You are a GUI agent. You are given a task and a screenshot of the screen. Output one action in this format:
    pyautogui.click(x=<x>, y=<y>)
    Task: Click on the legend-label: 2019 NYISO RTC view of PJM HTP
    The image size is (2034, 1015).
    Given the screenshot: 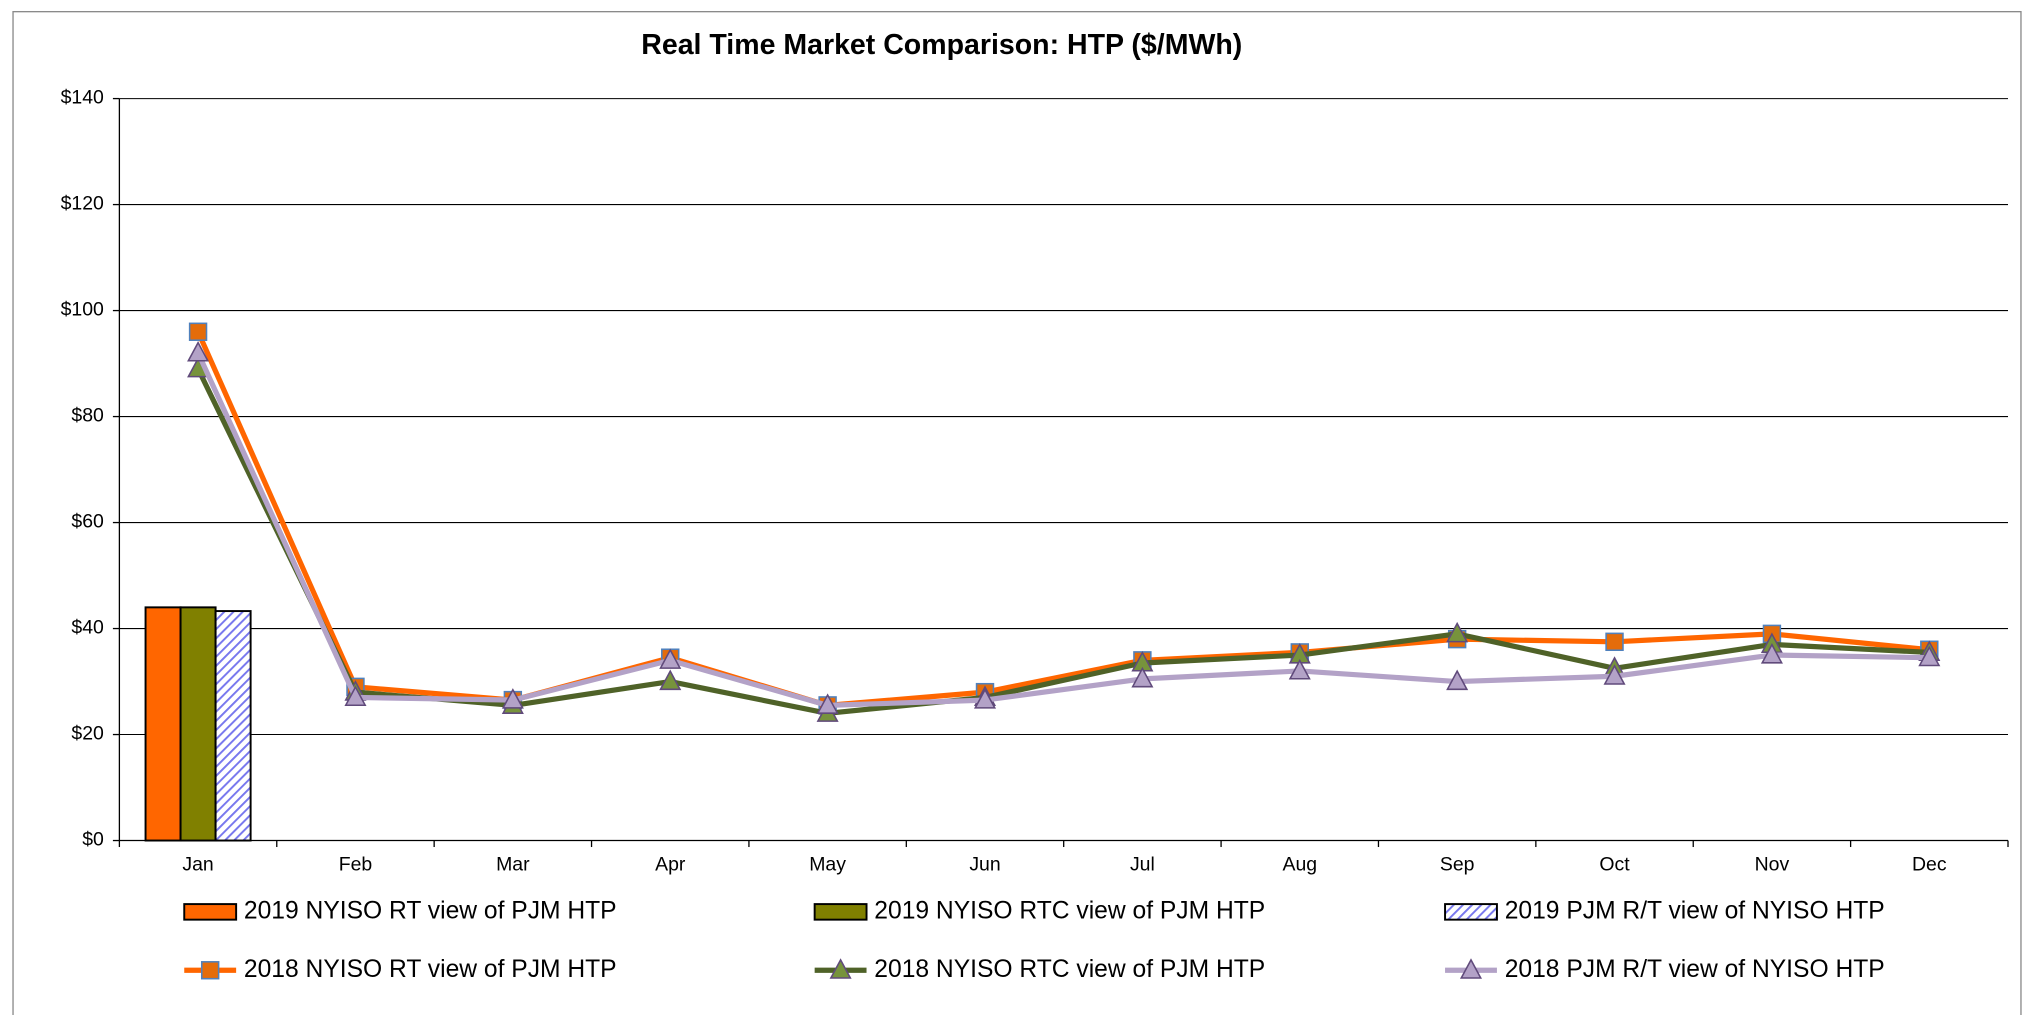 What is the action you would take?
    pyautogui.click(x=1069, y=910)
    